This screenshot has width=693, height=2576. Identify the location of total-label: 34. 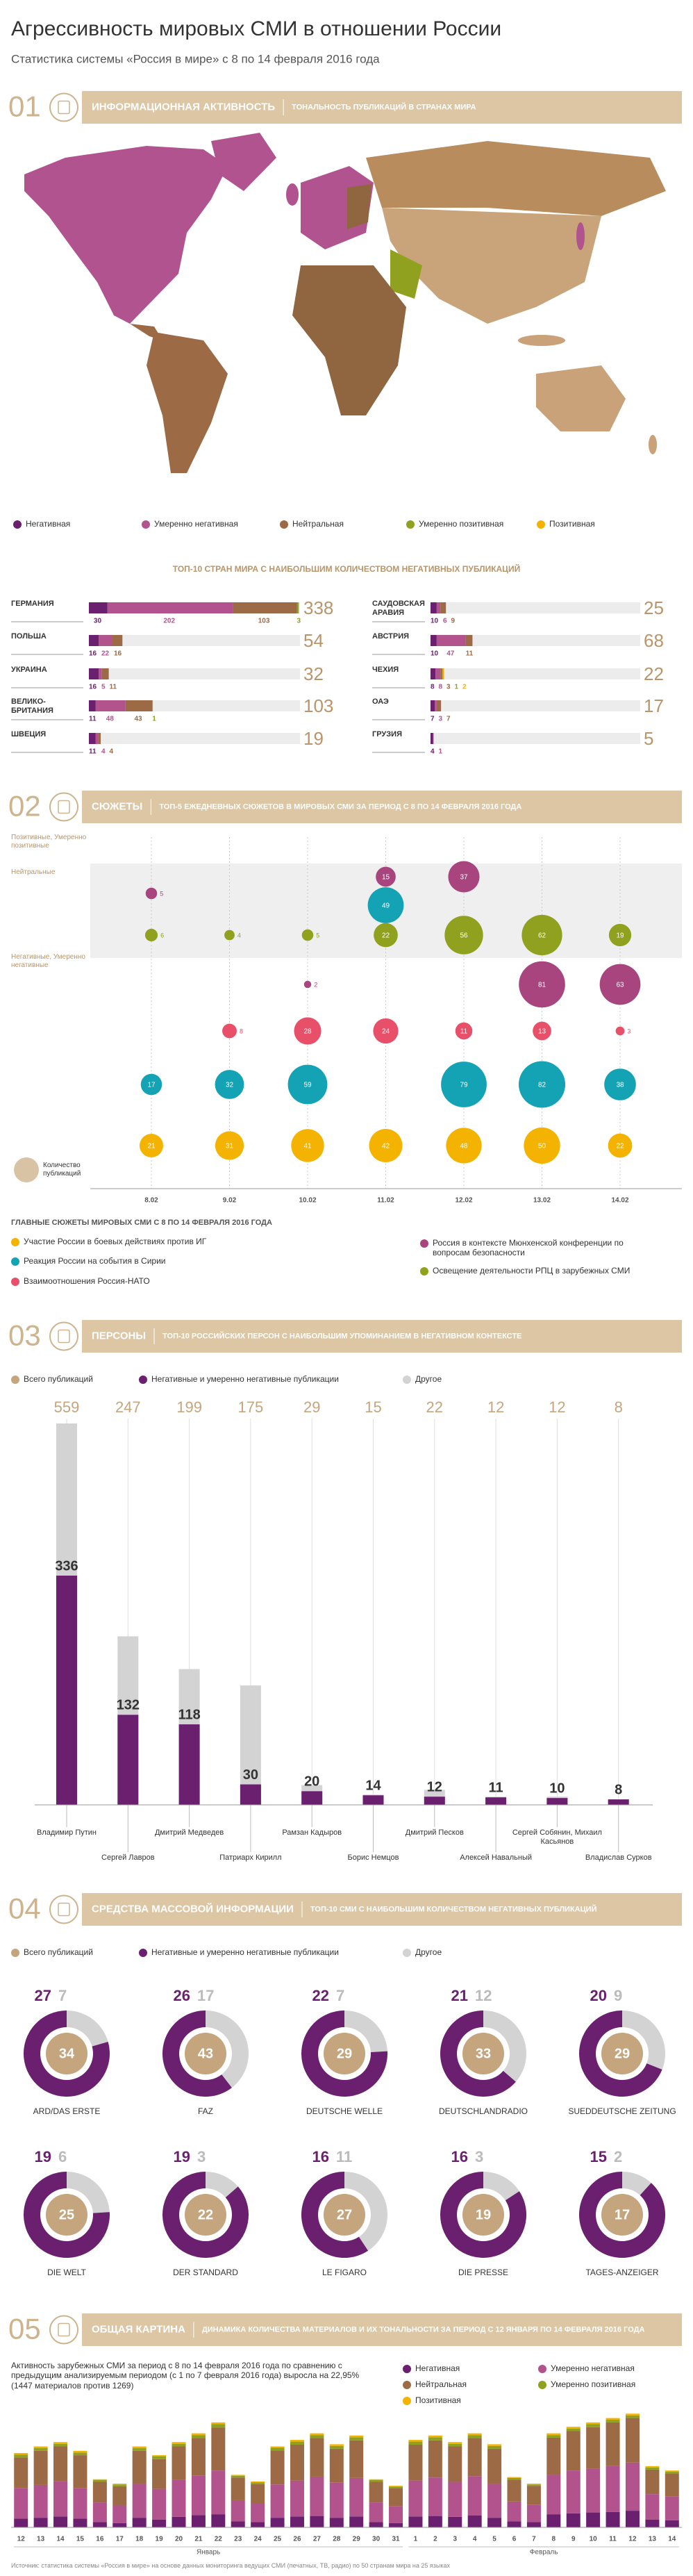
(67, 2054).